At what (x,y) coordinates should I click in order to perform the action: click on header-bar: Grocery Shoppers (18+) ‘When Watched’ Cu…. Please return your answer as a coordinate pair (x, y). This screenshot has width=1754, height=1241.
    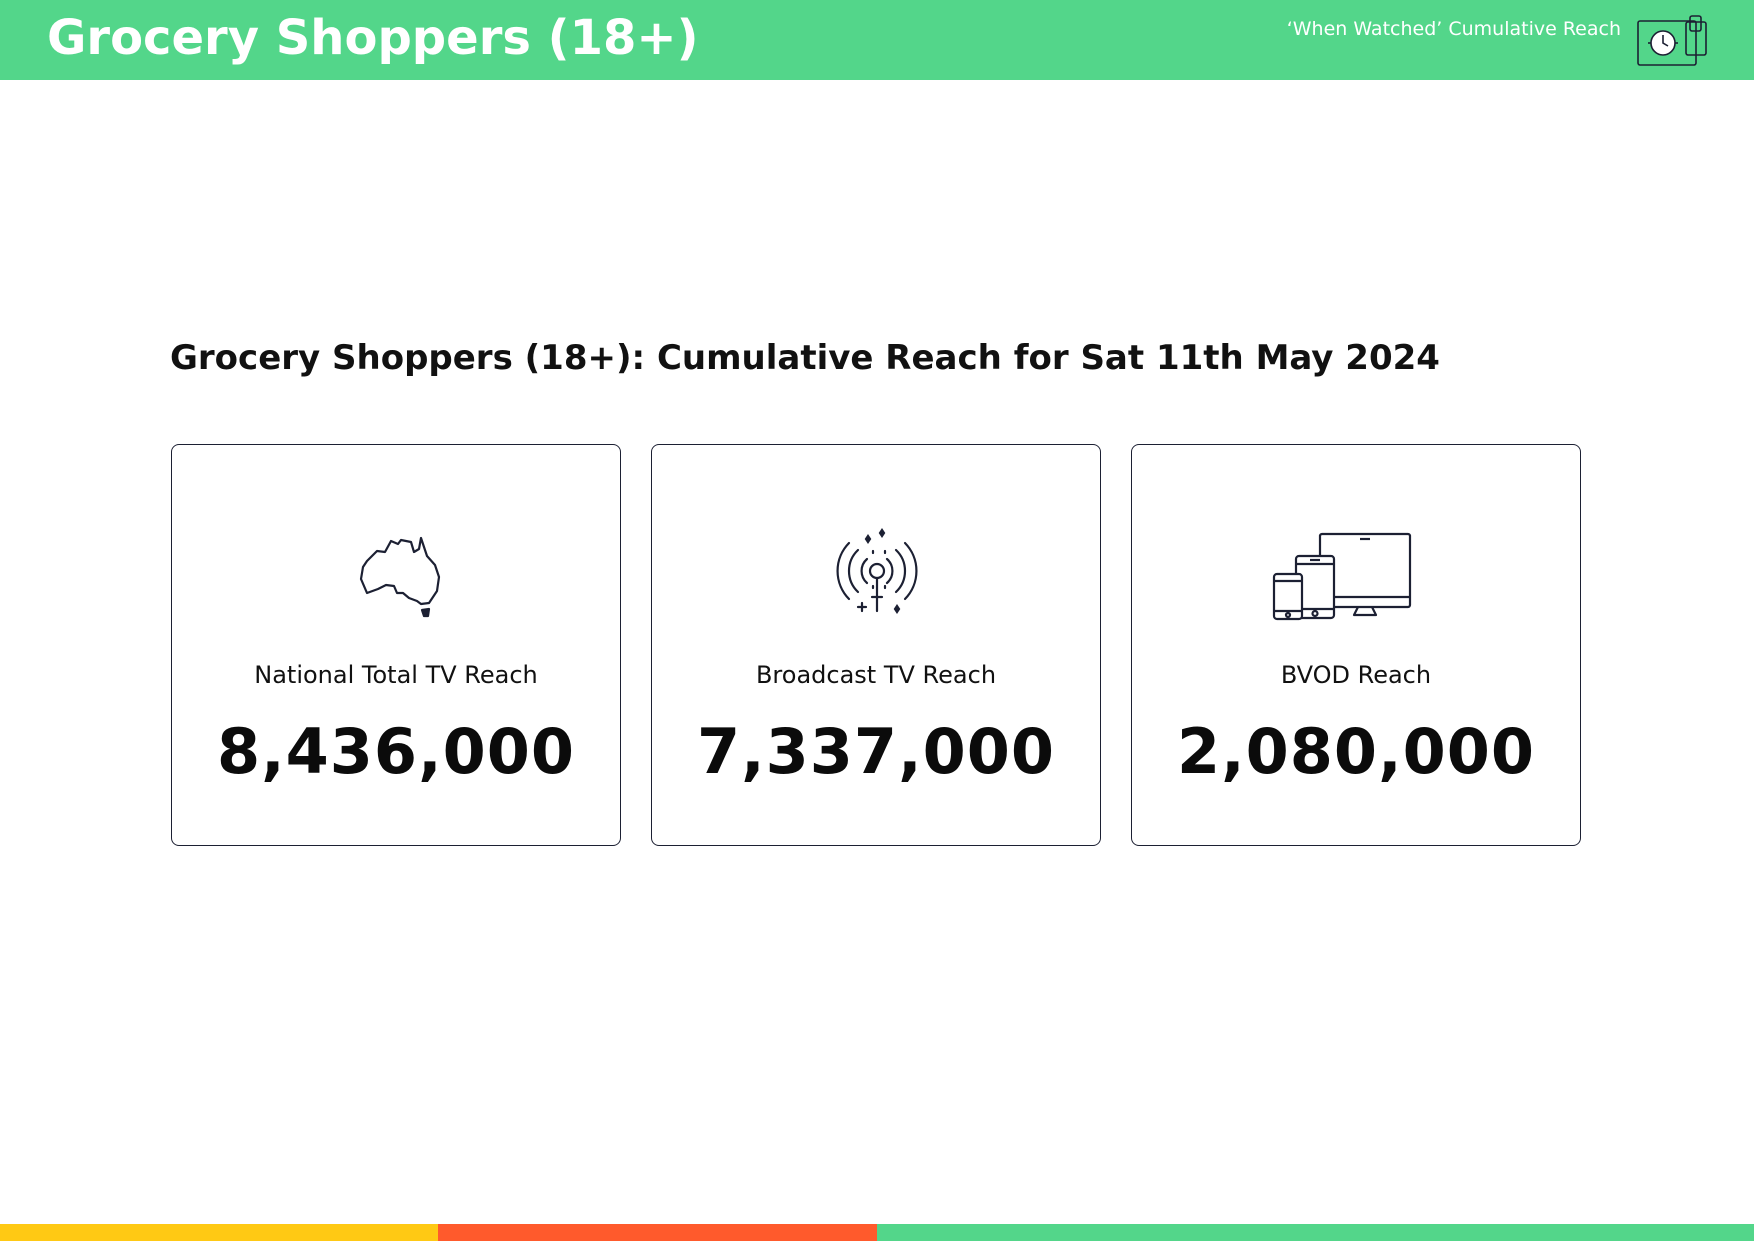
    Looking at the image, I should click on (877, 40).